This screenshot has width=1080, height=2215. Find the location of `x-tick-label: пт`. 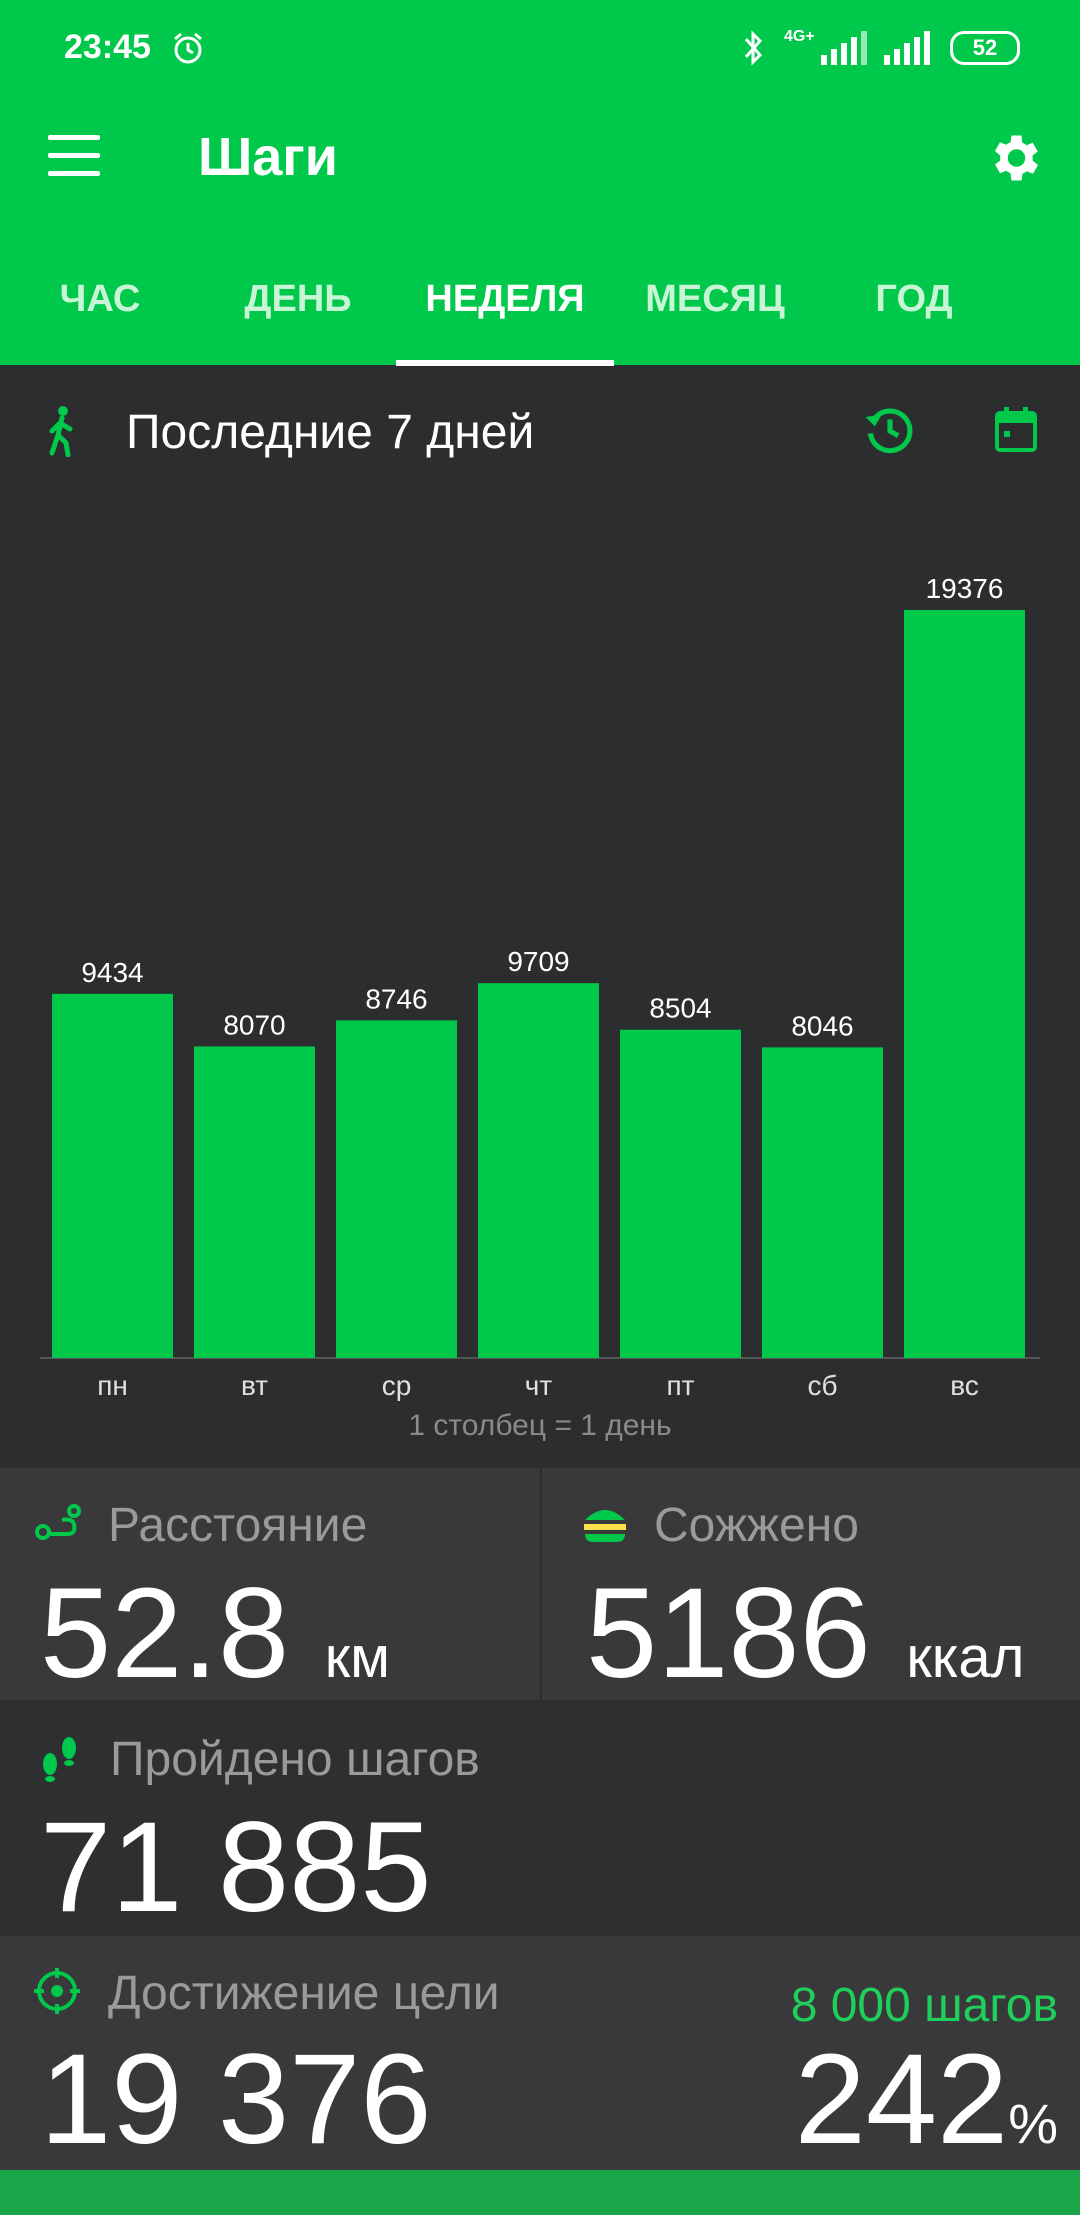

x-tick-label: пт is located at coordinates (681, 1385).